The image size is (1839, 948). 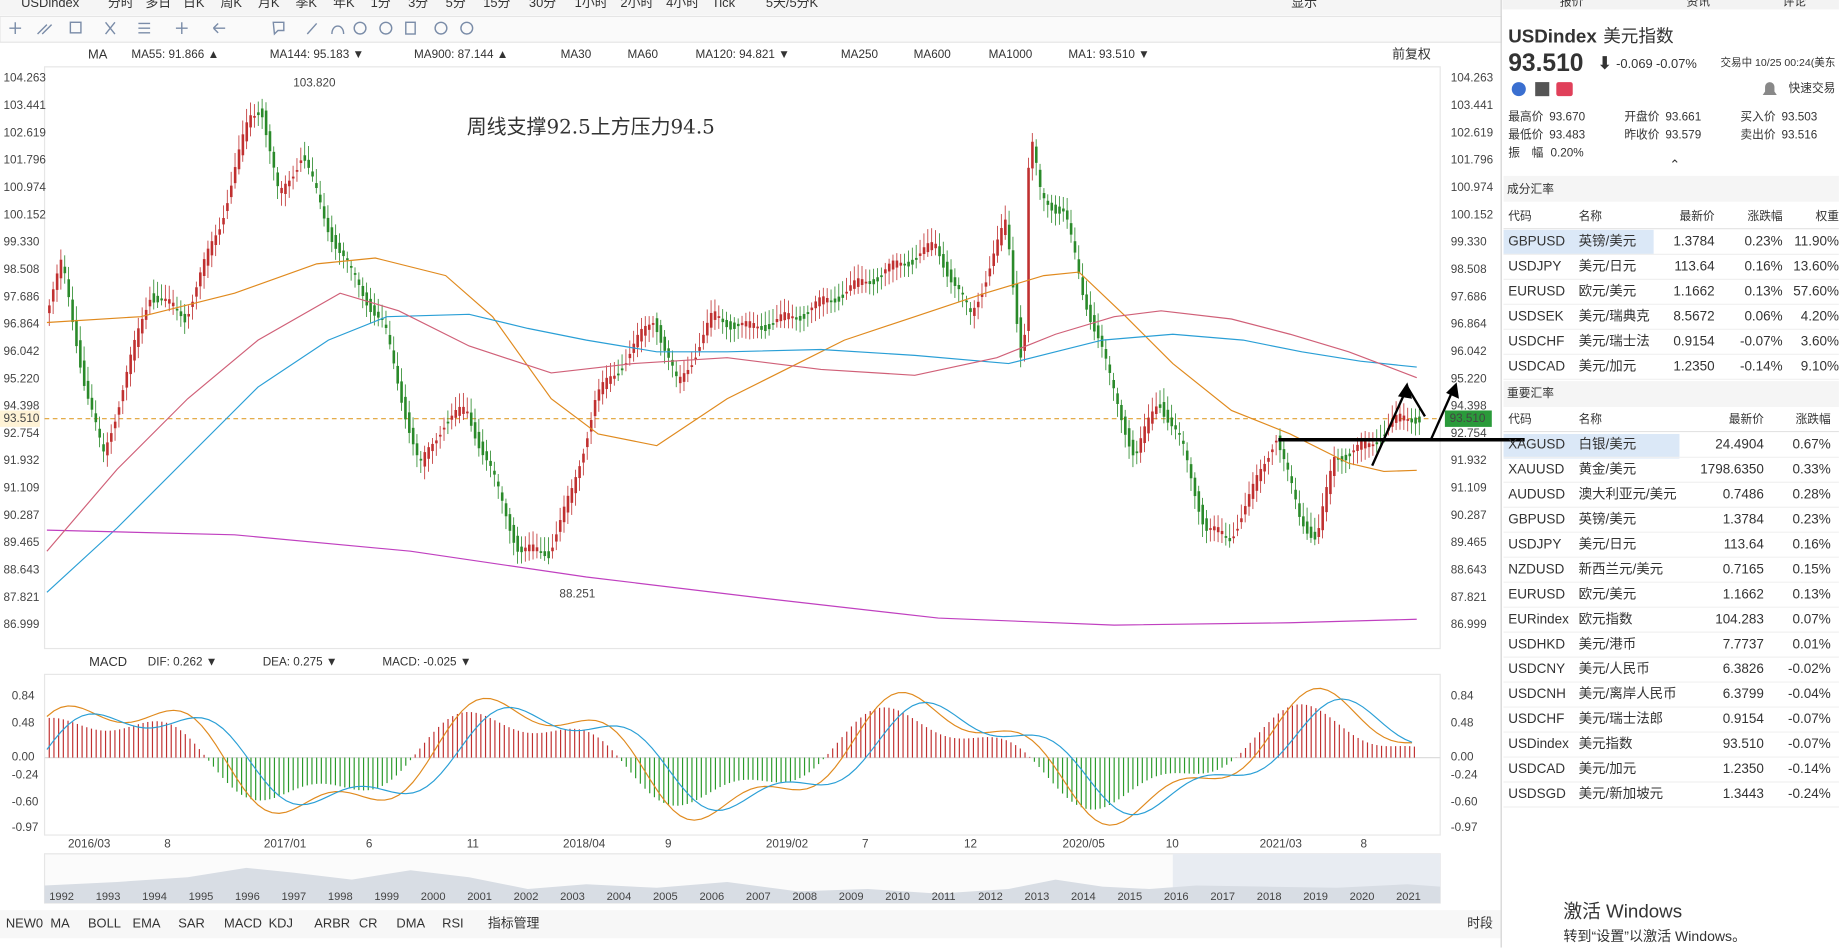 I want to click on table-cell: 欧元指数, so click(x=1606, y=618).